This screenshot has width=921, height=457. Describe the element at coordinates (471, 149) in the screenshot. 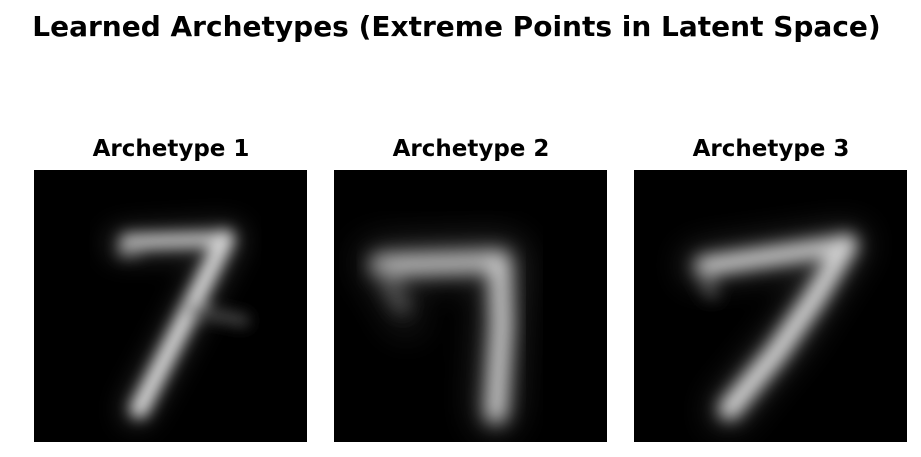

I see `panel-title-2: Archetype 2` at that location.